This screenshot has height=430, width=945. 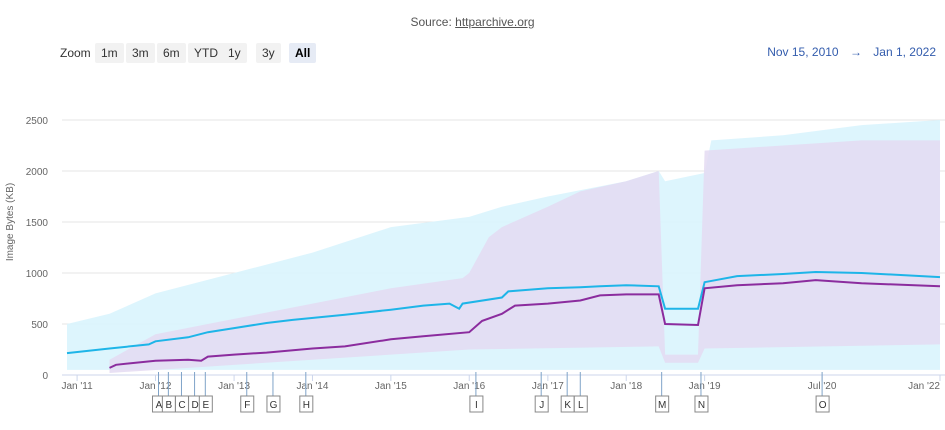 What do you see at coordinates (469, 386) in the screenshot?
I see `x-tick-label: Jan '16` at bounding box center [469, 386].